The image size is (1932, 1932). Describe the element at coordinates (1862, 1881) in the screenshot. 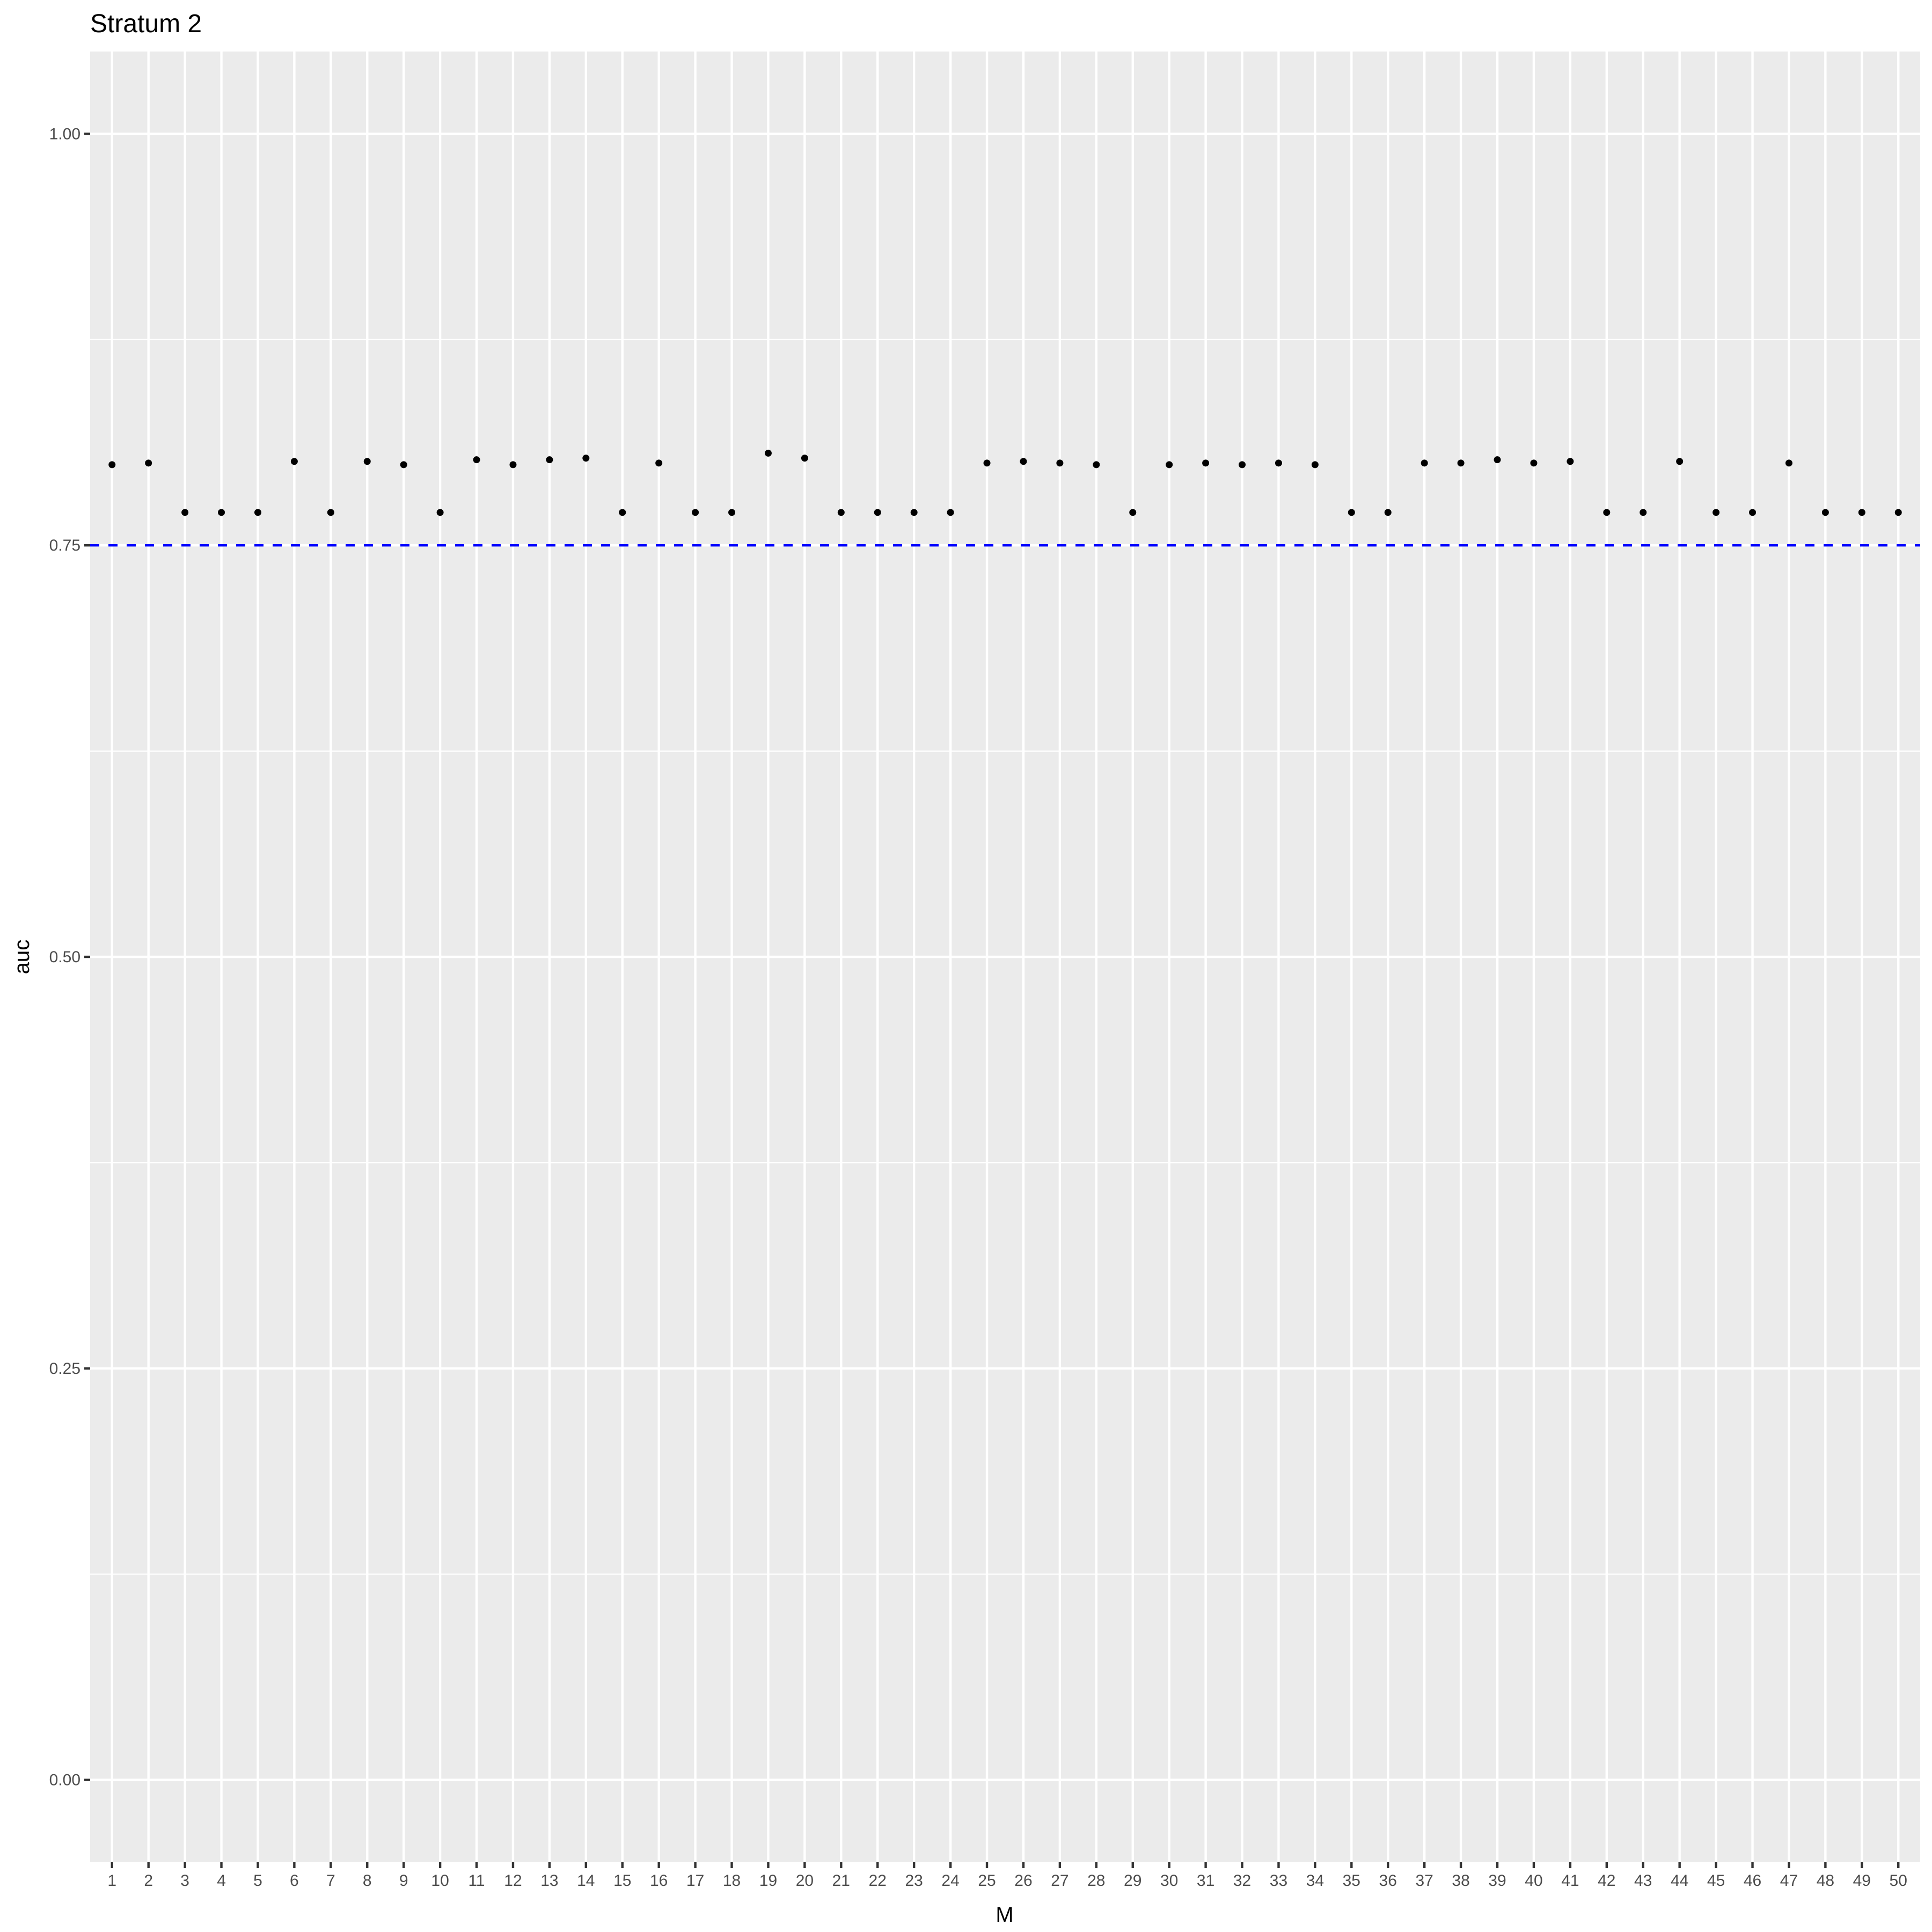

I see `x-tick-label: 49` at that location.